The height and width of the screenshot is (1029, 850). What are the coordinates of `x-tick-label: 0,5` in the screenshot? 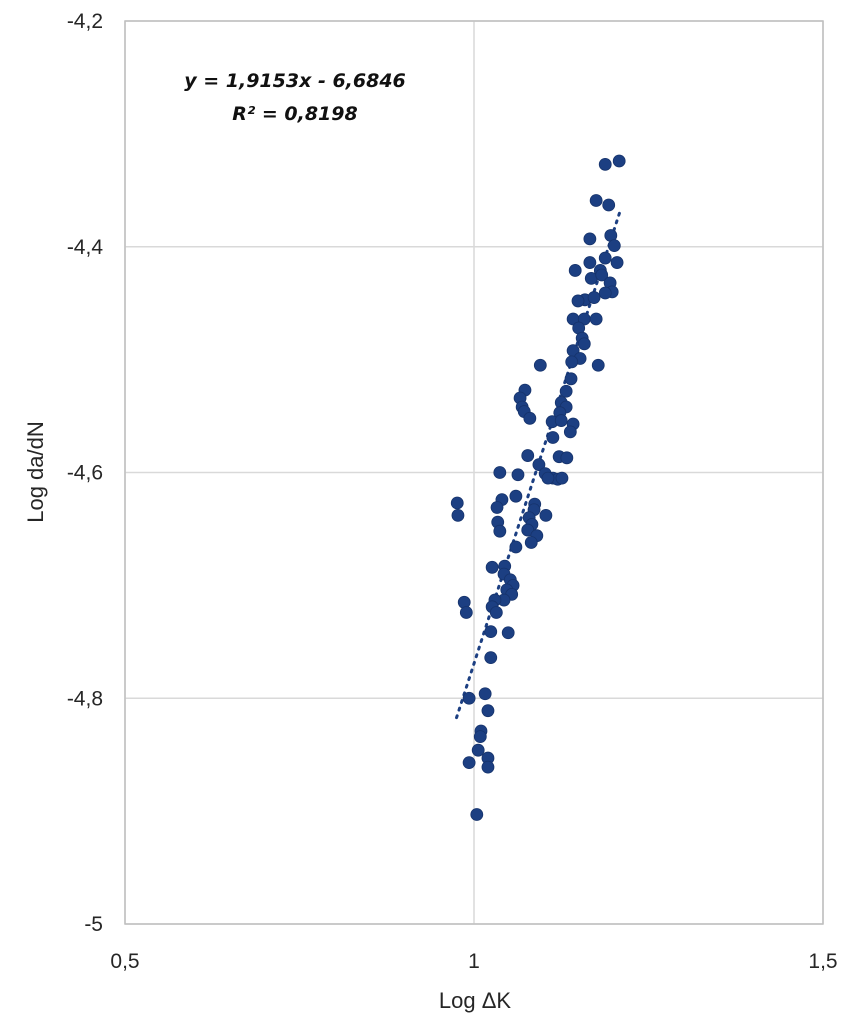 It's located at (124, 961).